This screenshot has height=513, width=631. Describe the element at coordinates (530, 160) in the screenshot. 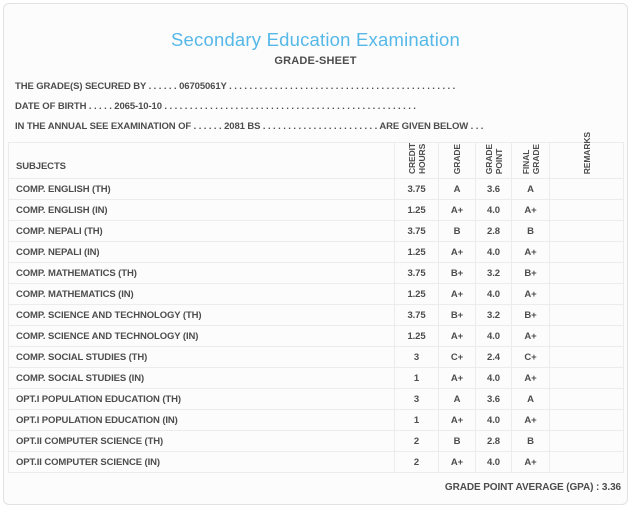

I see `column-header-final-grade: FINAL GRADE` at that location.